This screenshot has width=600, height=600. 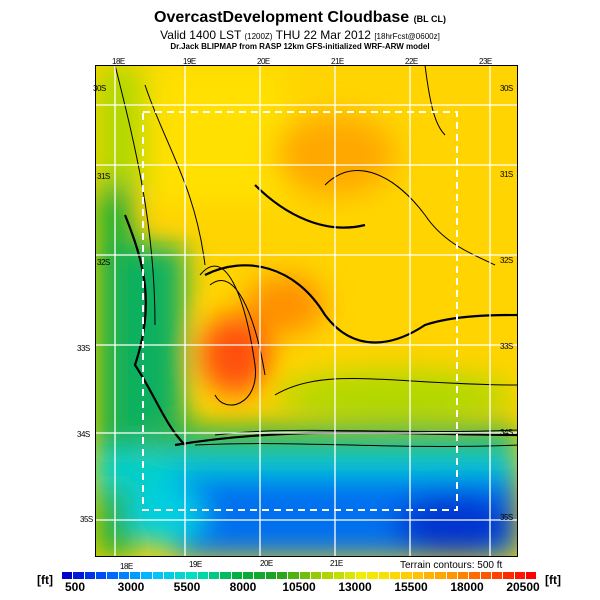 I want to click on colorbar-tick-label: 10500, so click(x=299, y=587).